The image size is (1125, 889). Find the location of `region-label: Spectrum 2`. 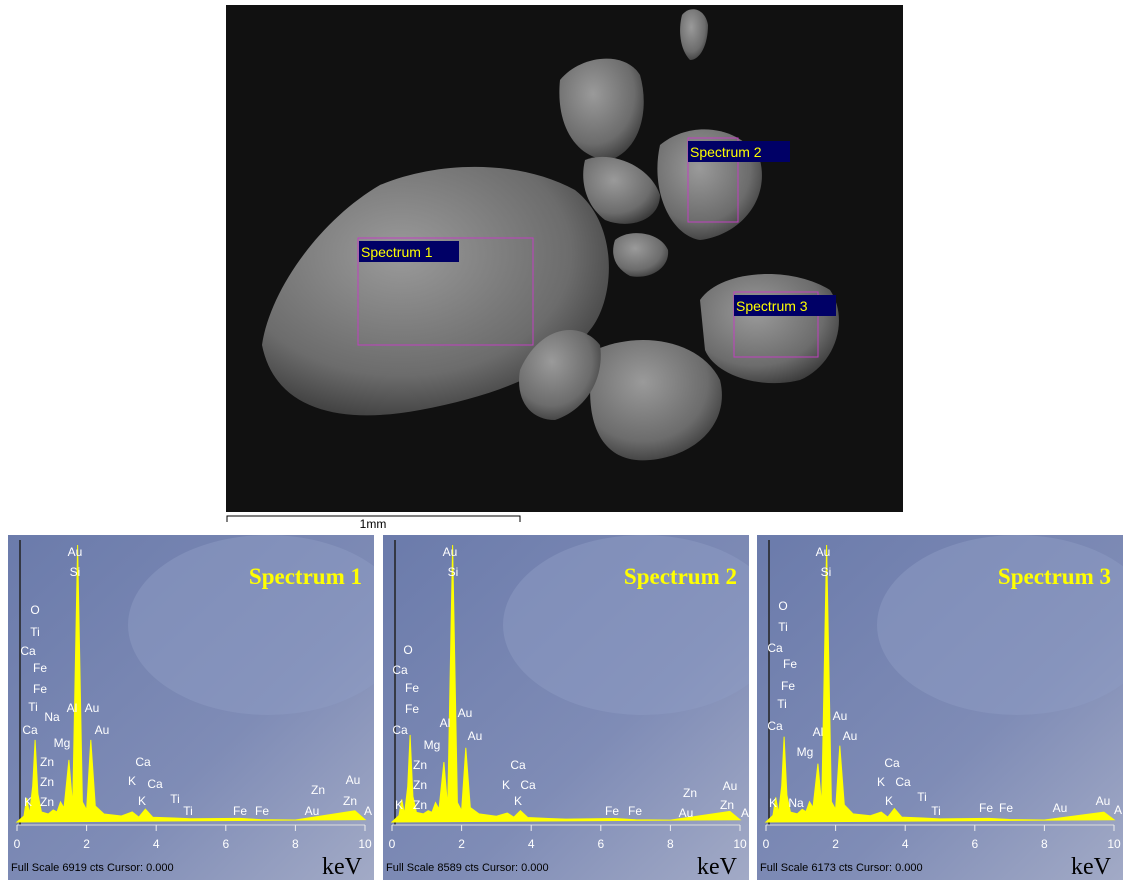

region-label: Spectrum 2 is located at coordinates (726, 152).